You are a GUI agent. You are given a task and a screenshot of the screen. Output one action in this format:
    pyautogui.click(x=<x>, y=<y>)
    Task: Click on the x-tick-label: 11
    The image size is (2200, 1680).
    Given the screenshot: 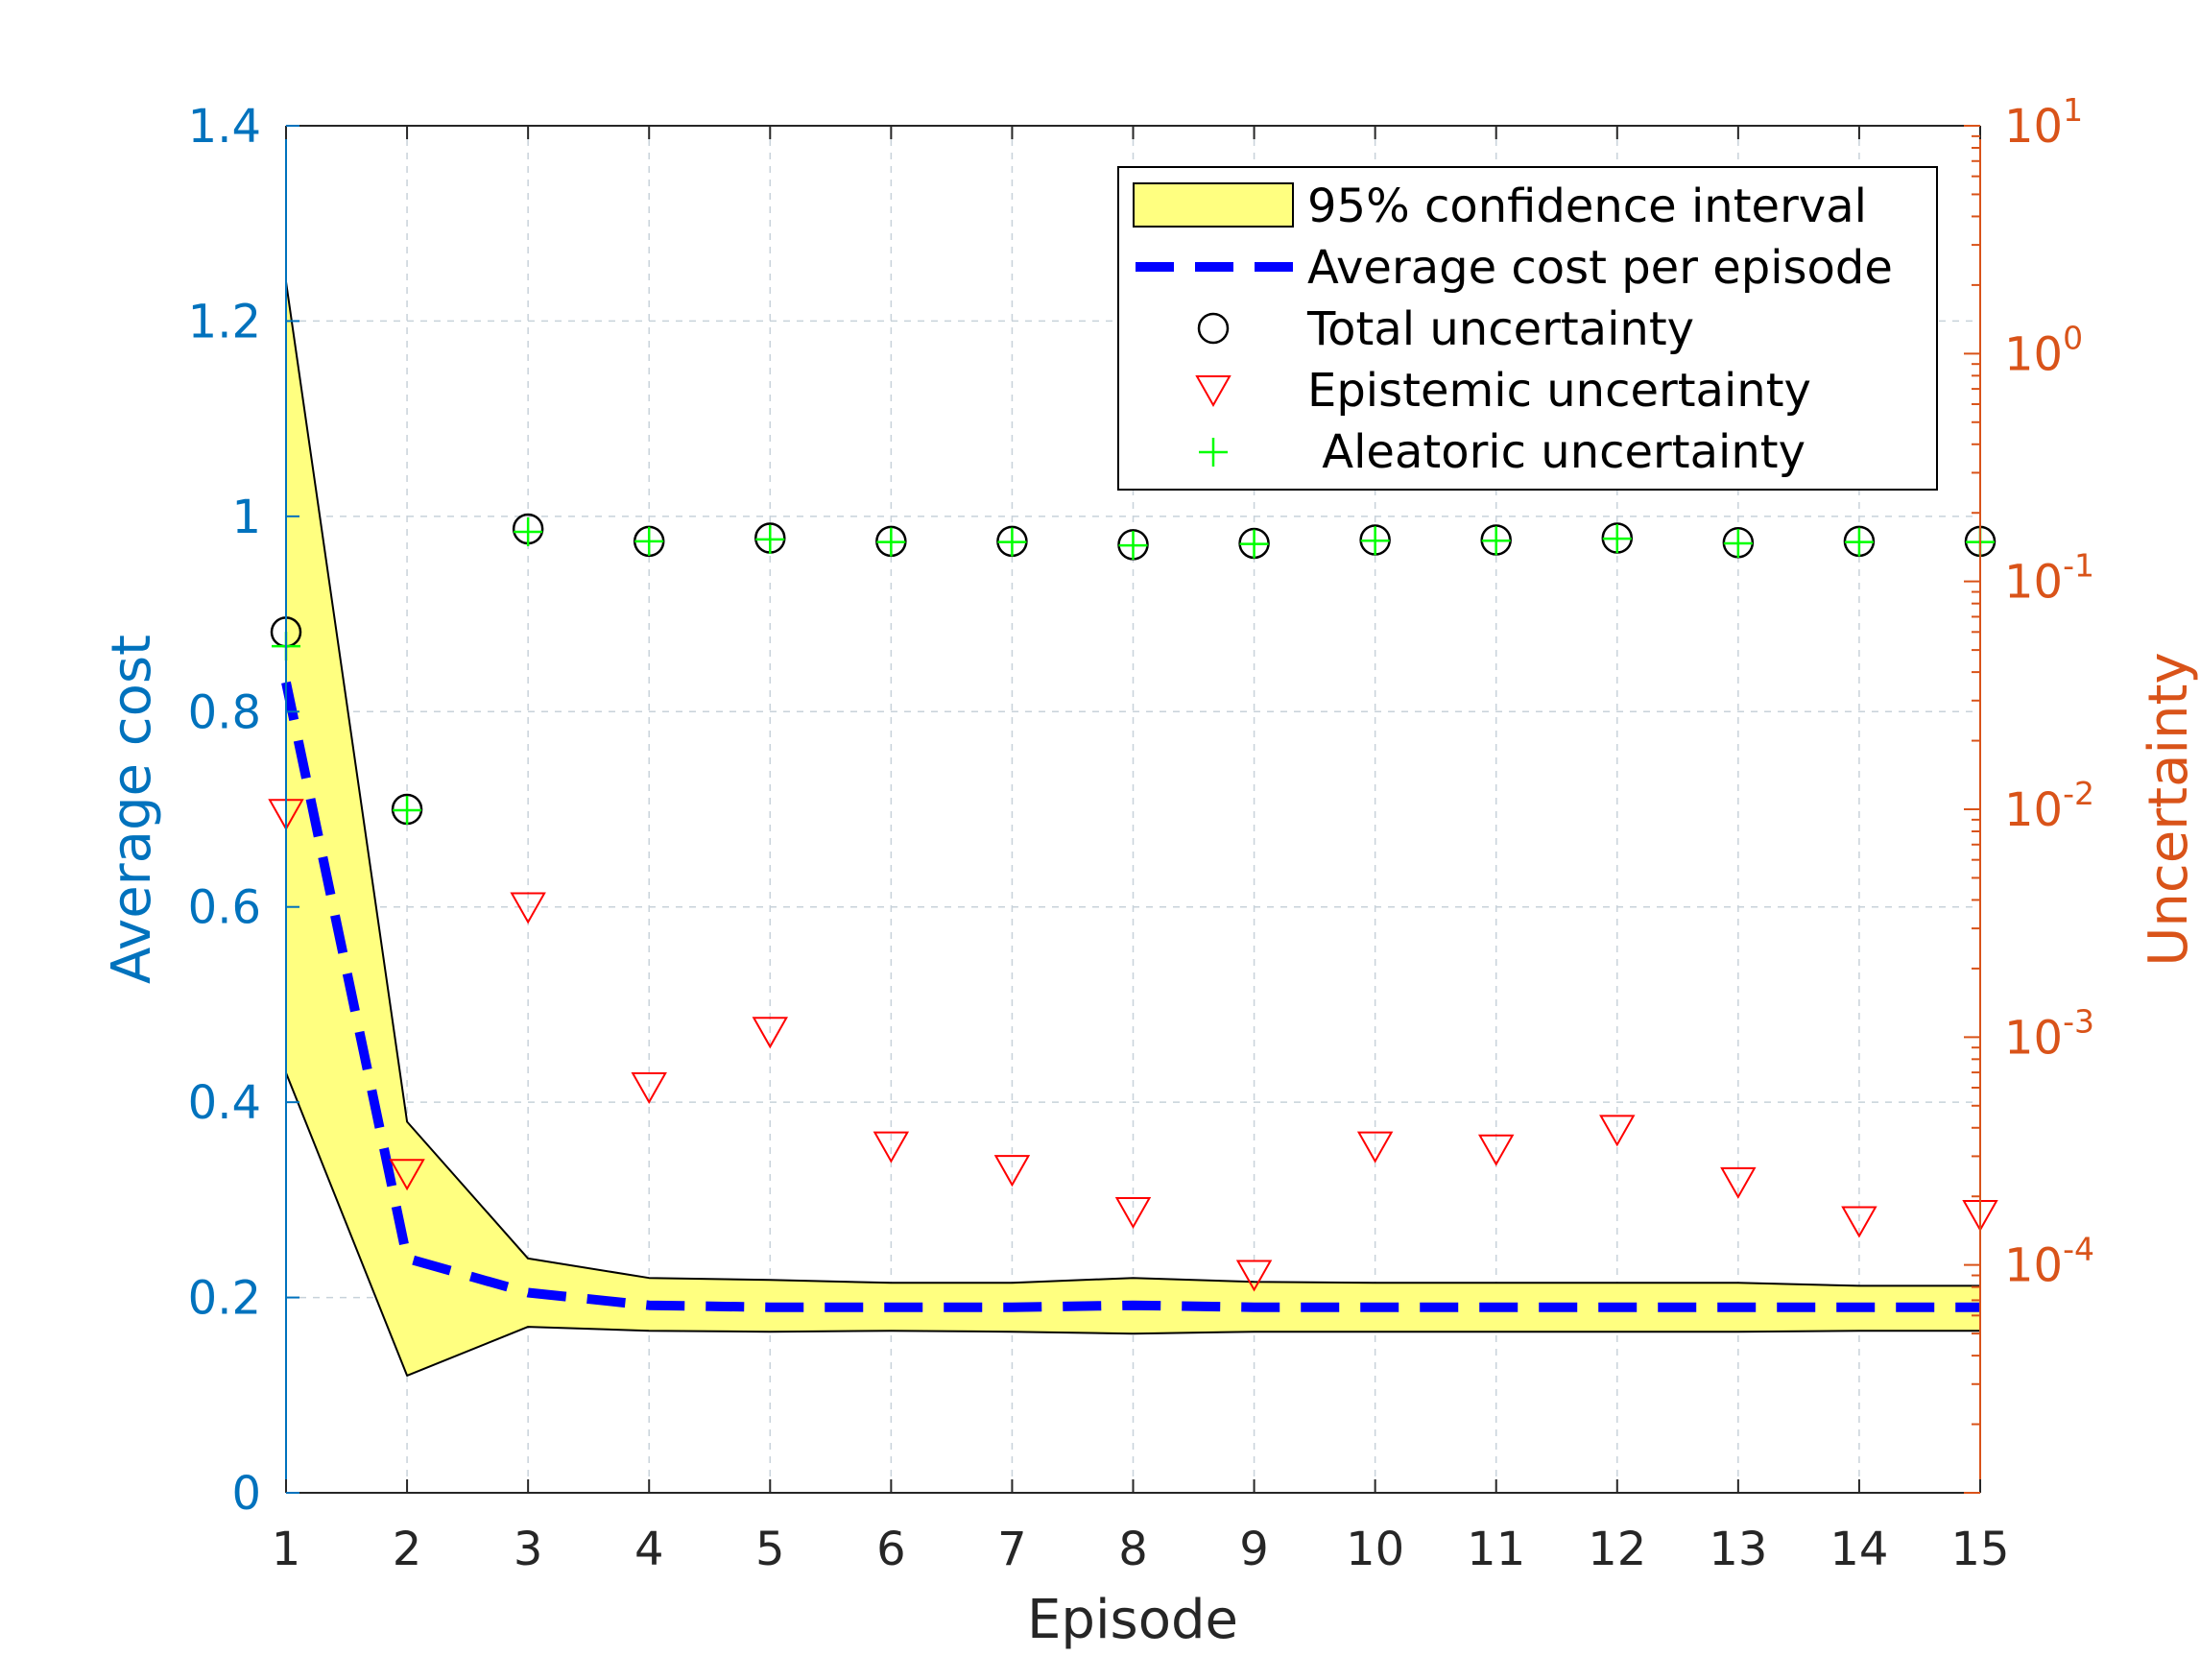 What is the action you would take?
    pyautogui.click(x=1496, y=1550)
    